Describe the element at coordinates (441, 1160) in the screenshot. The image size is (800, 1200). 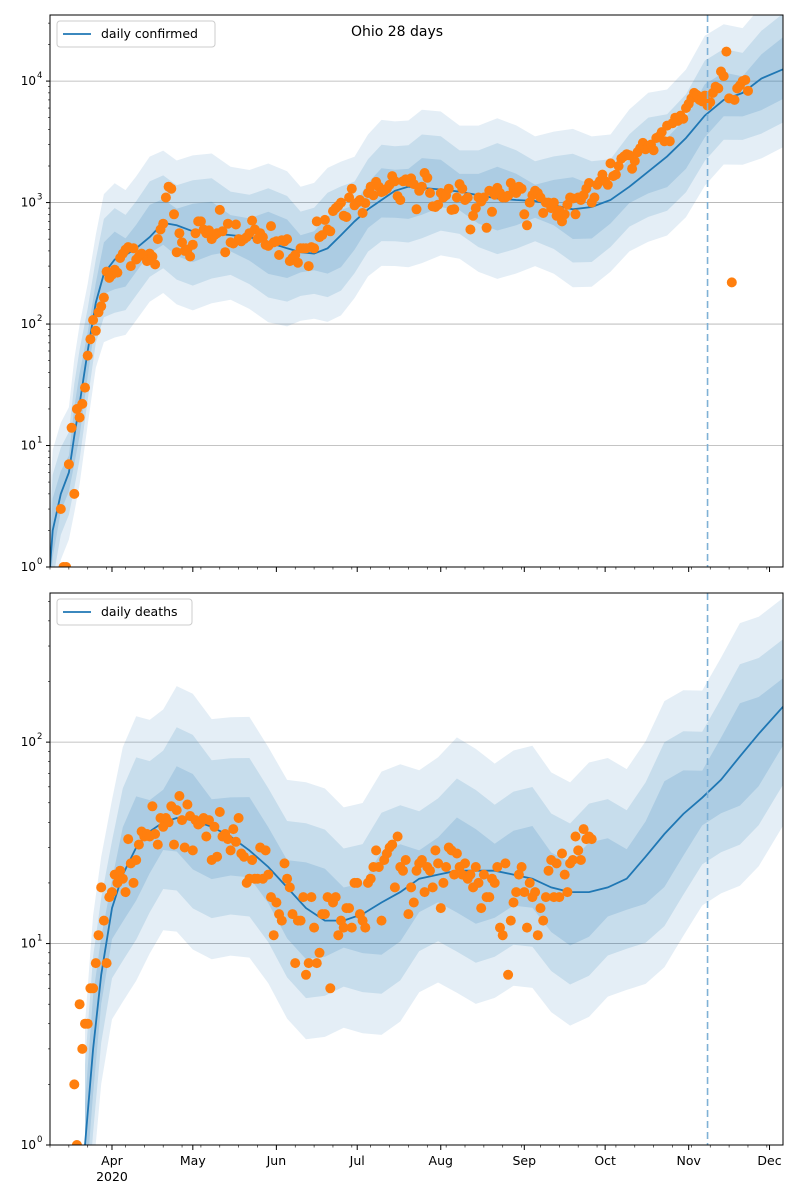
I see `x-tick-label: Aug` at that location.